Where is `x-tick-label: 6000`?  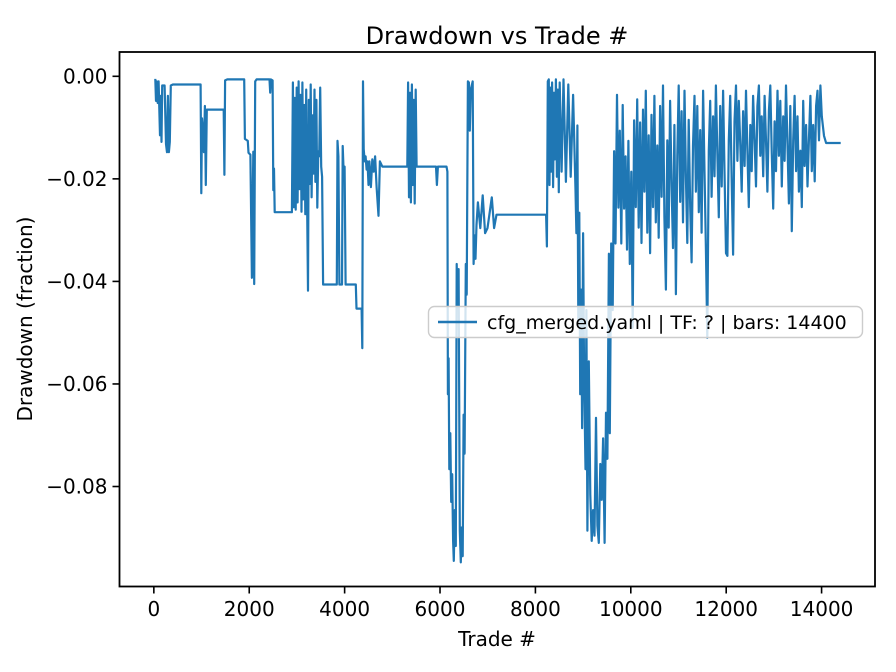
x-tick-label: 6000 is located at coordinates (440, 609).